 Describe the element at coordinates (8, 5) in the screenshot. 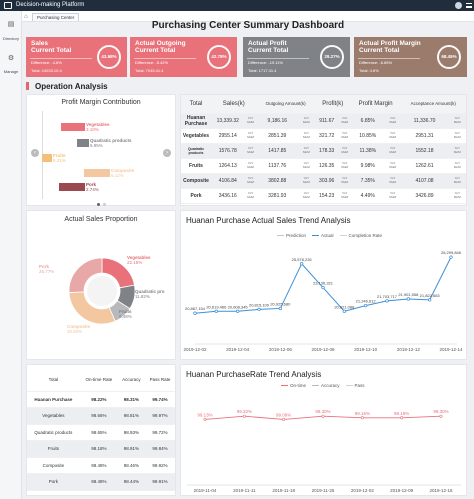

I see `app-logo-icon` at that location.